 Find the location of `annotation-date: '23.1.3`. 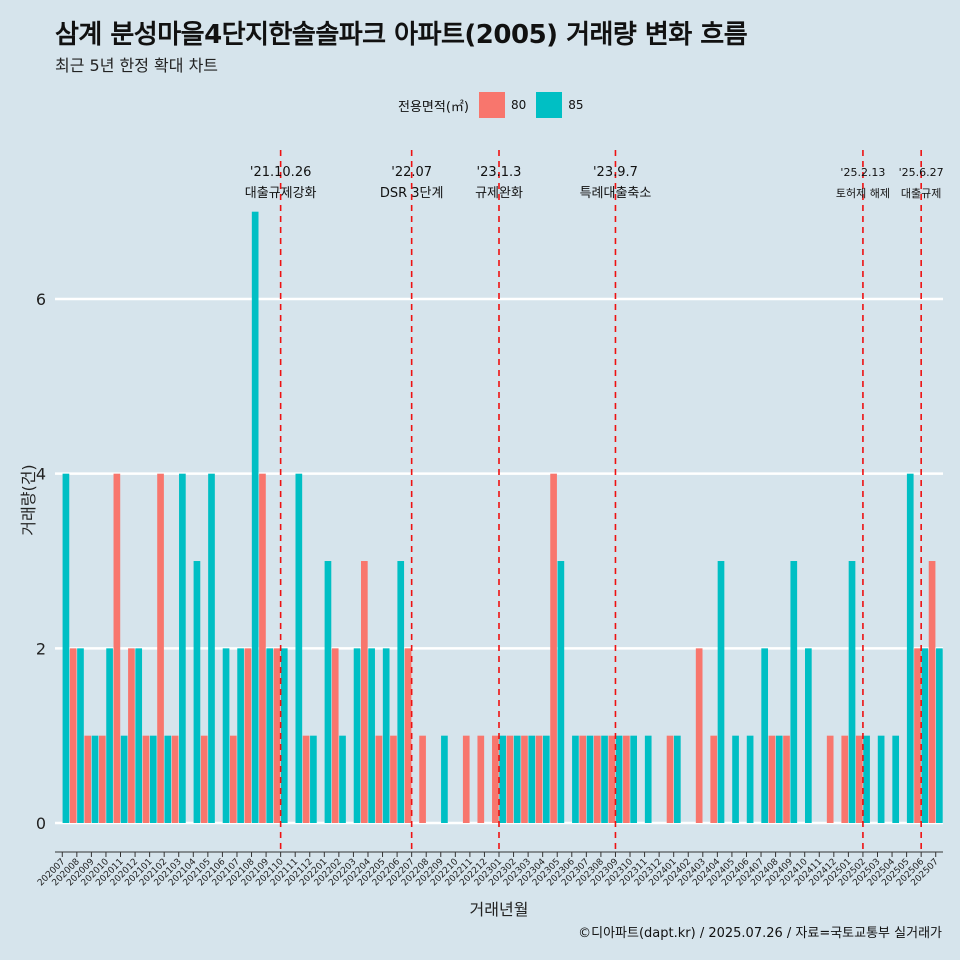

annotation-date: '23.1.3 is located at coordinates (499, 172).